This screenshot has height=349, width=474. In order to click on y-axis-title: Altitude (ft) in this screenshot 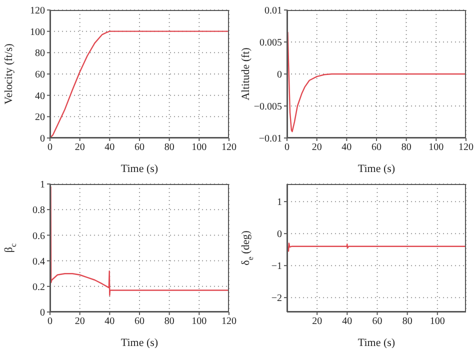, I will do `click(246, 73)`.